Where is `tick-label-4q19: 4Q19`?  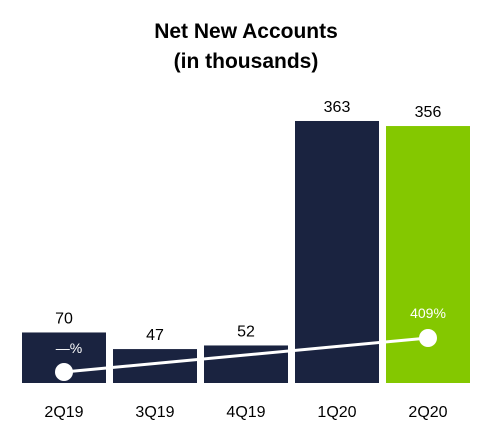
tick-label-4q19: 4Q19 is located at coordinates (245, 412).